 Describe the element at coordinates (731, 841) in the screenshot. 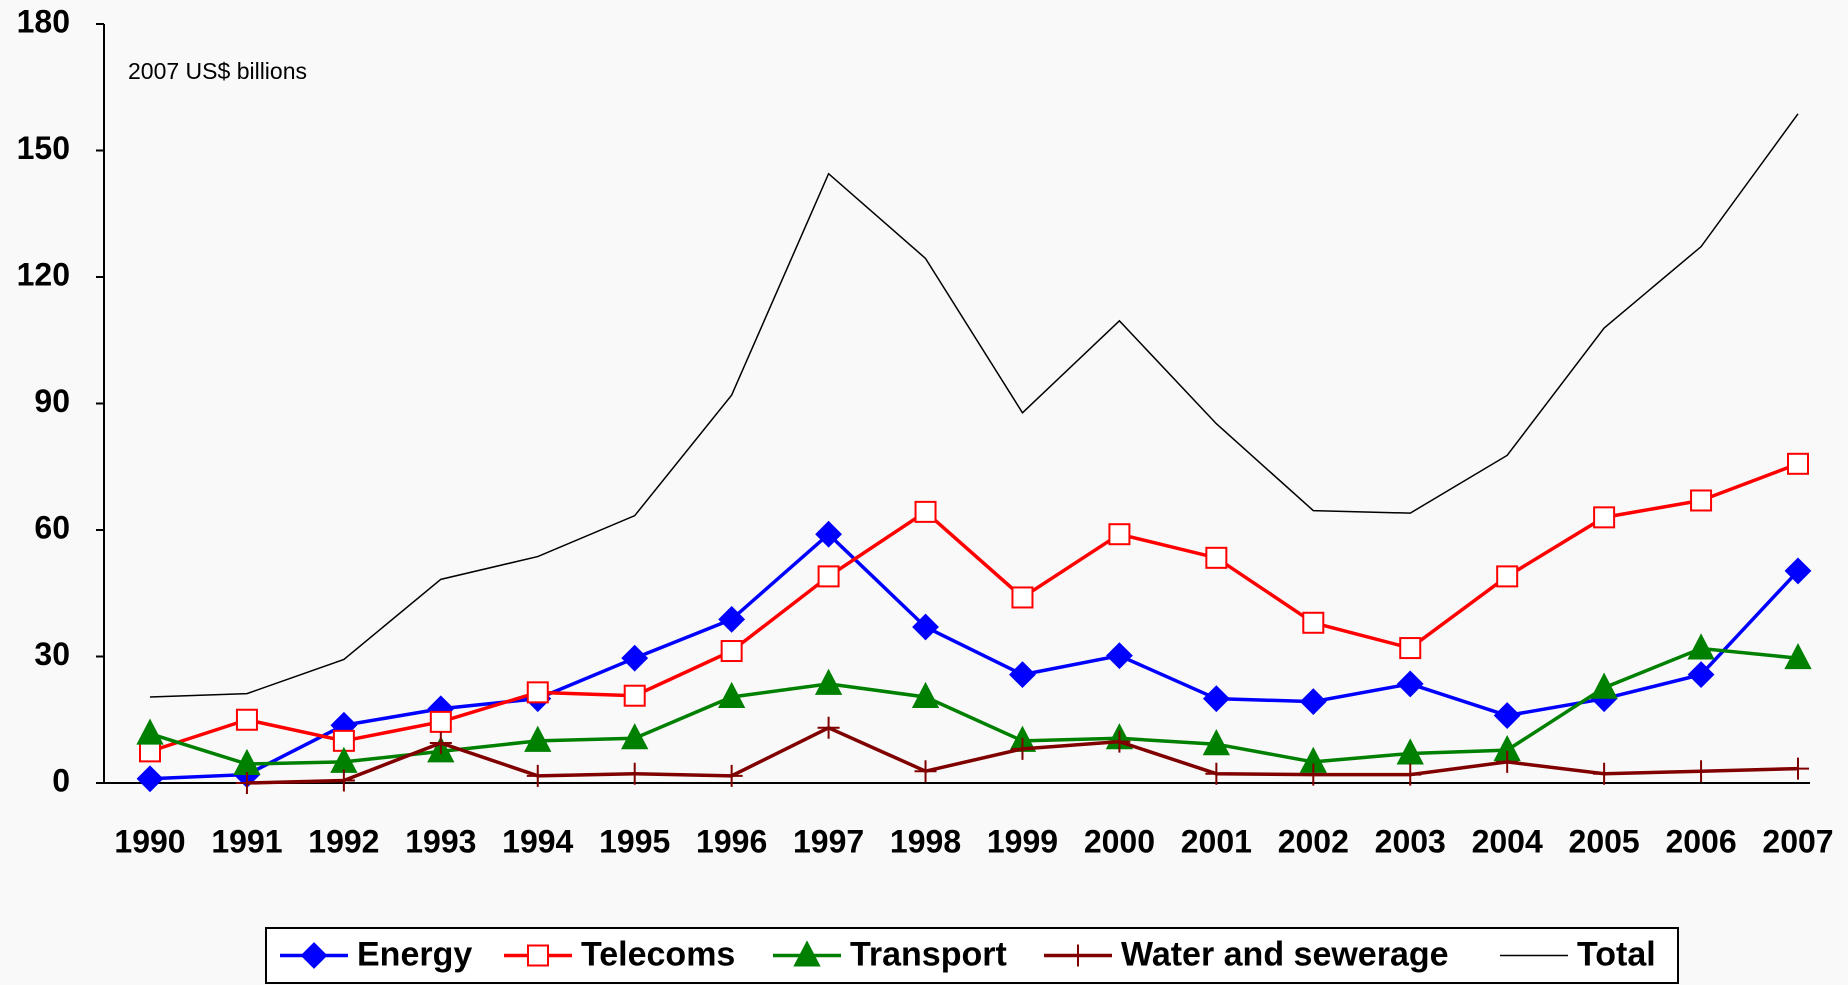

I see `x-tick-label: 1996` at that location.